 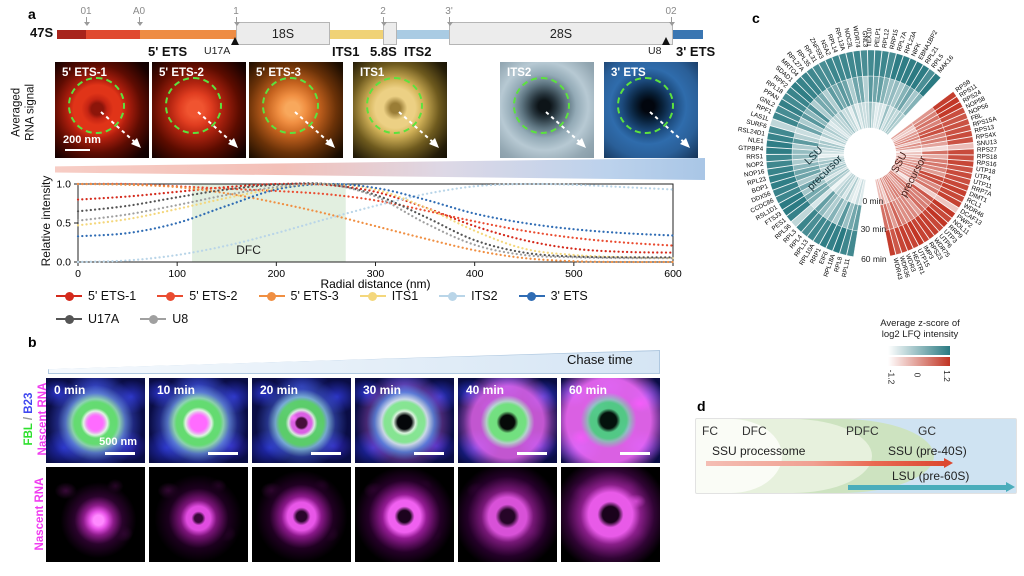 I want to click on rrna-box-28S: 28S, so click(x=561, y=33).